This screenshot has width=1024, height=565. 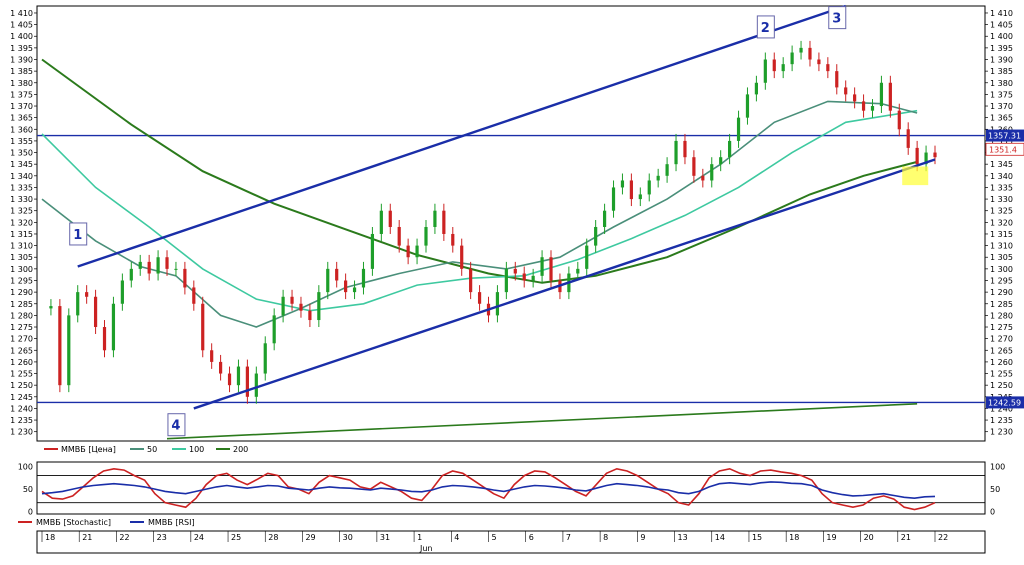 What do you see at coordinates (348, 537) in the screenshot?
I see `time-tick-label: 30` at bounding box center [348, 537].